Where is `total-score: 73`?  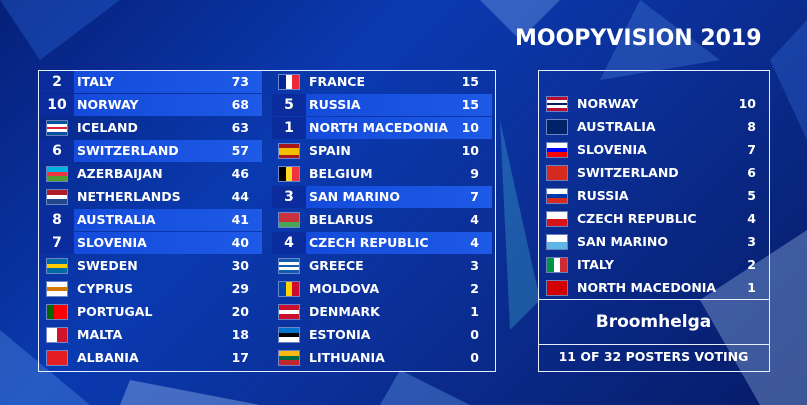 total-score: 73 is located at coordinates (240, 81).